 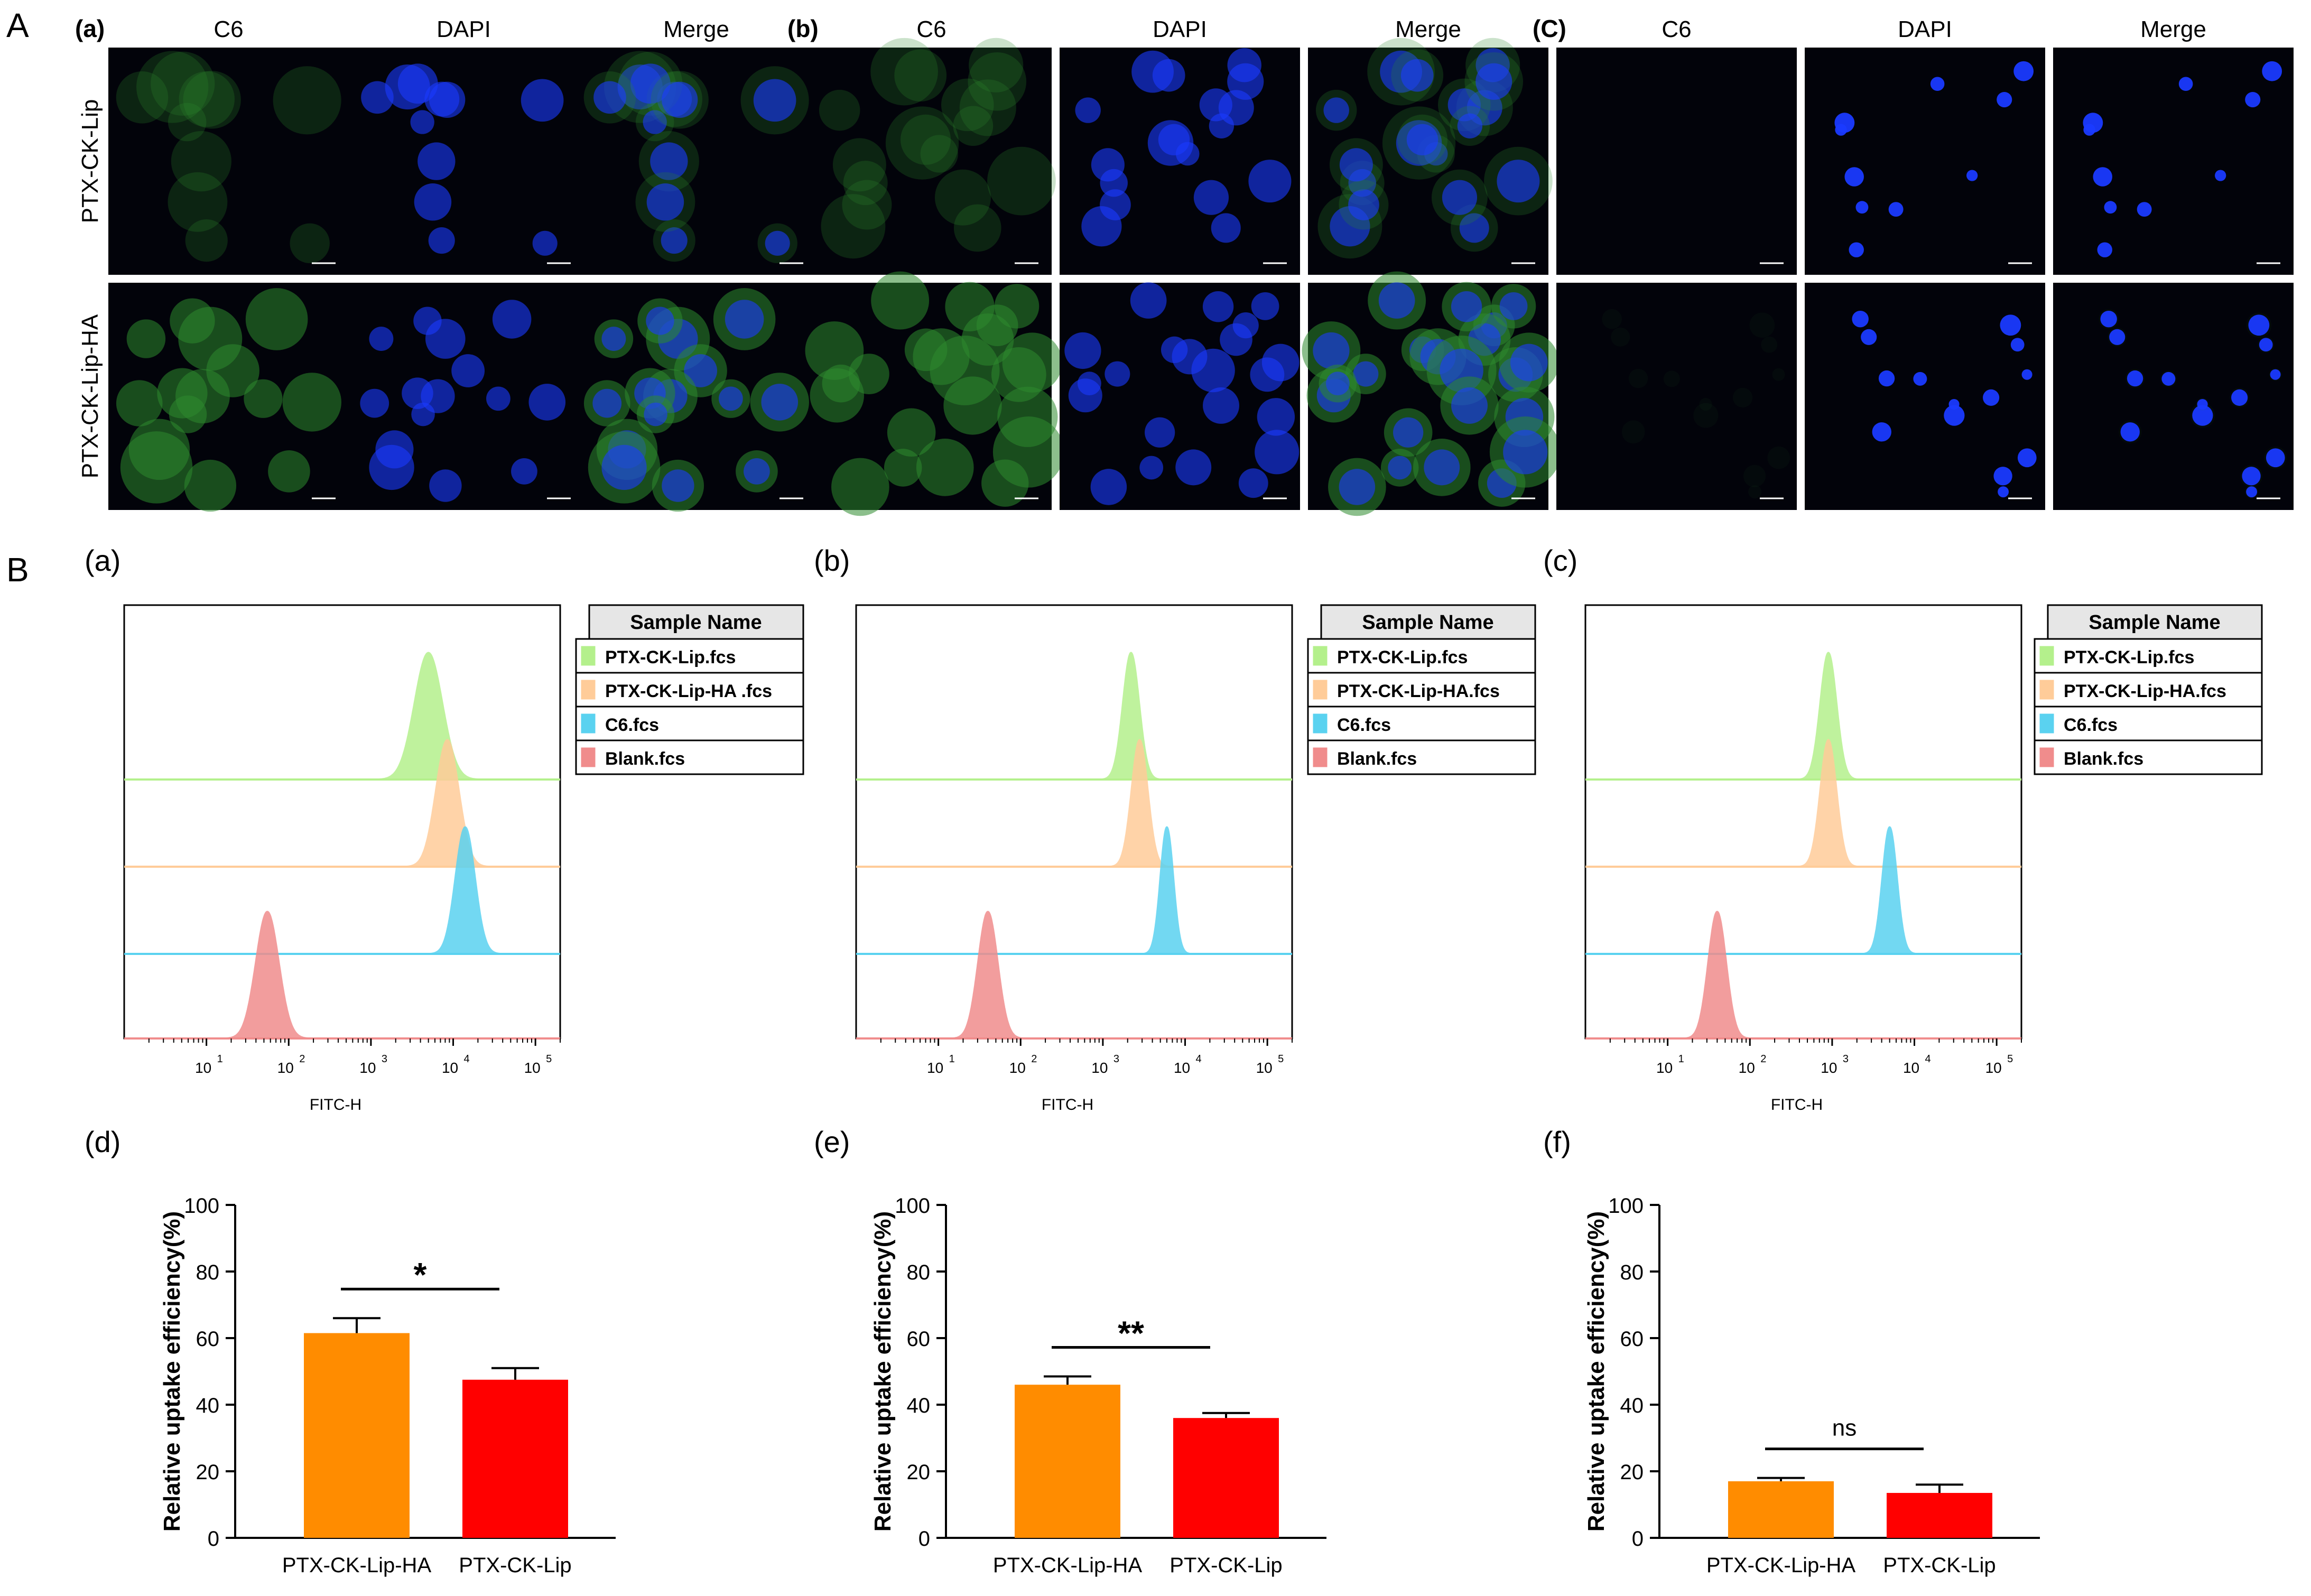 What do you see at coordinates (2155, 622) in the screenshot?
I see `legend-header` at bounding box center [2155, 622].